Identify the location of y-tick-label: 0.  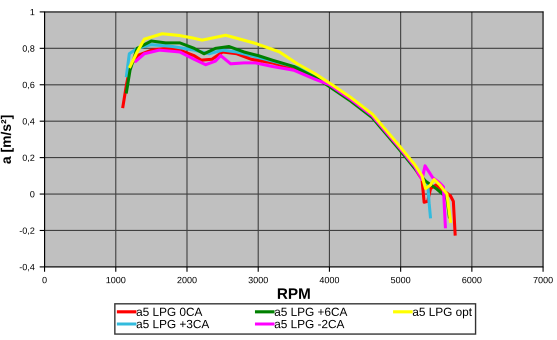
(32, 194).